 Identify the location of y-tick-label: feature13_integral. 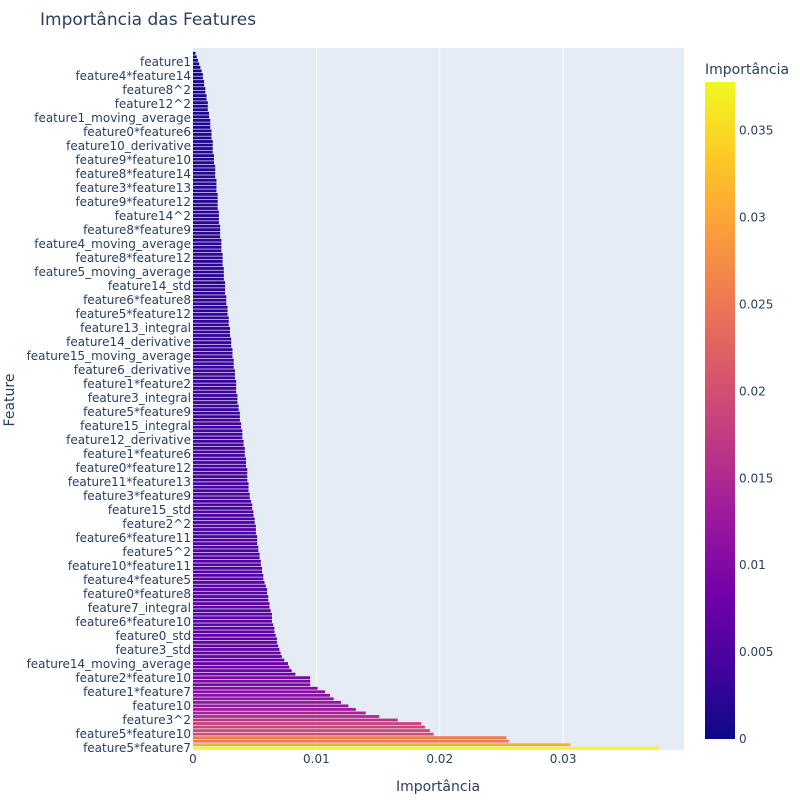
(135, 328).